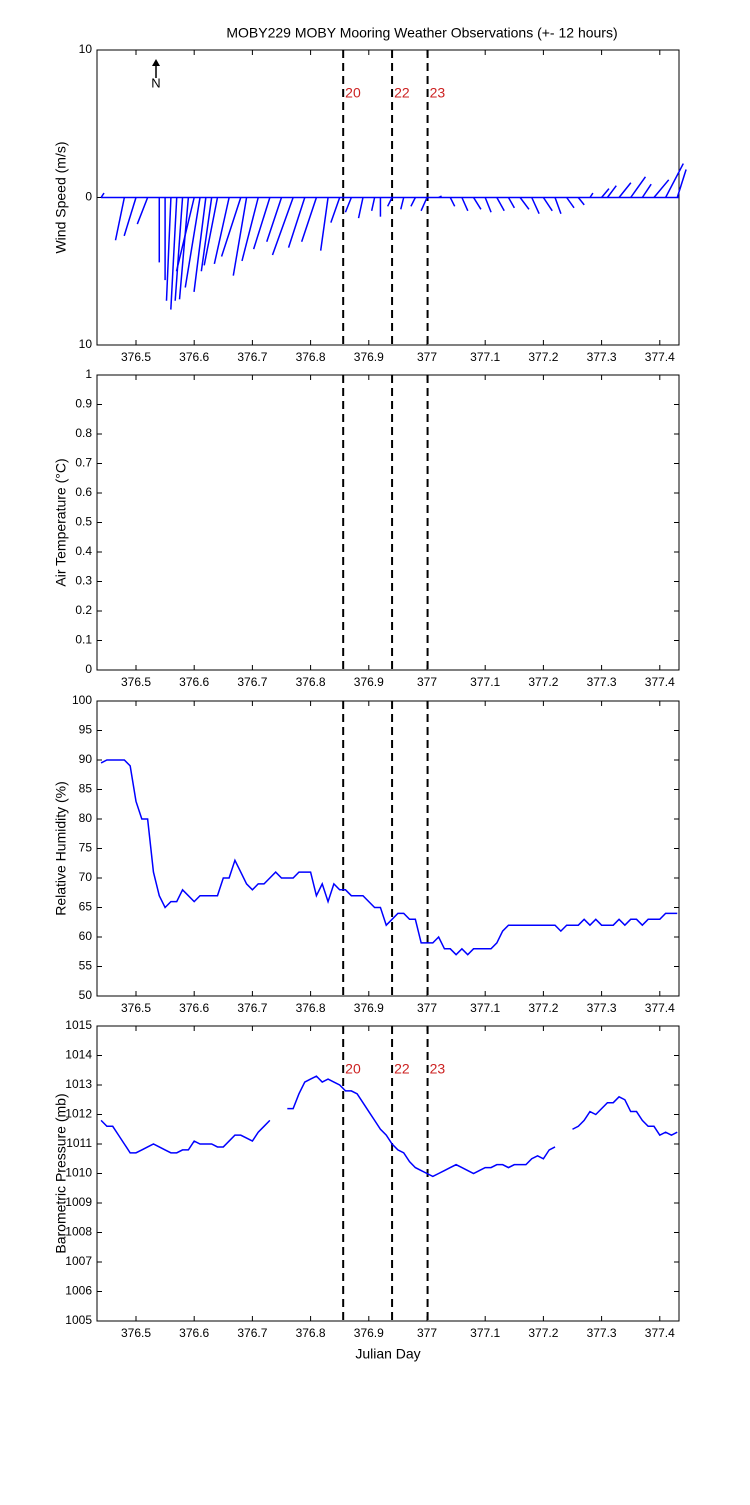 The image size is (750, 1505). What do you see at coordinates (86, 789) in the screenshot?
I see `y-tick-label: 85` at bounding box center [86, 789].